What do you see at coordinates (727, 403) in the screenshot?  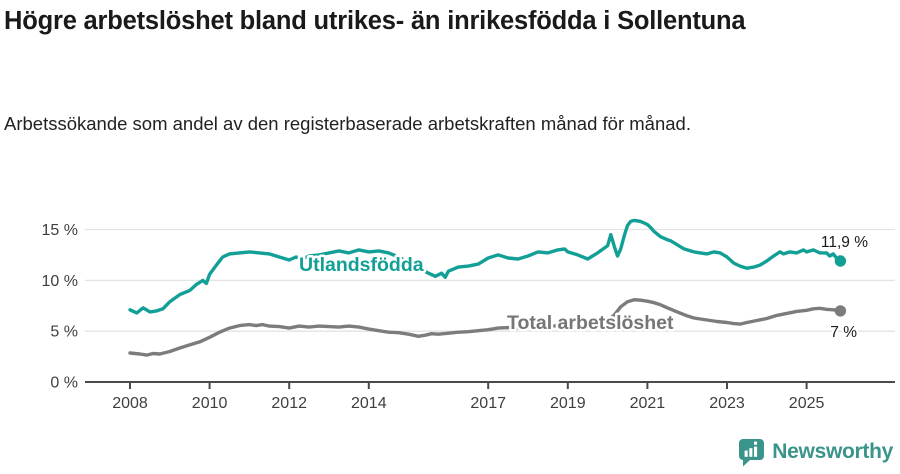 I see `x-tick-label: 2023` at bounding box center [727, 403].